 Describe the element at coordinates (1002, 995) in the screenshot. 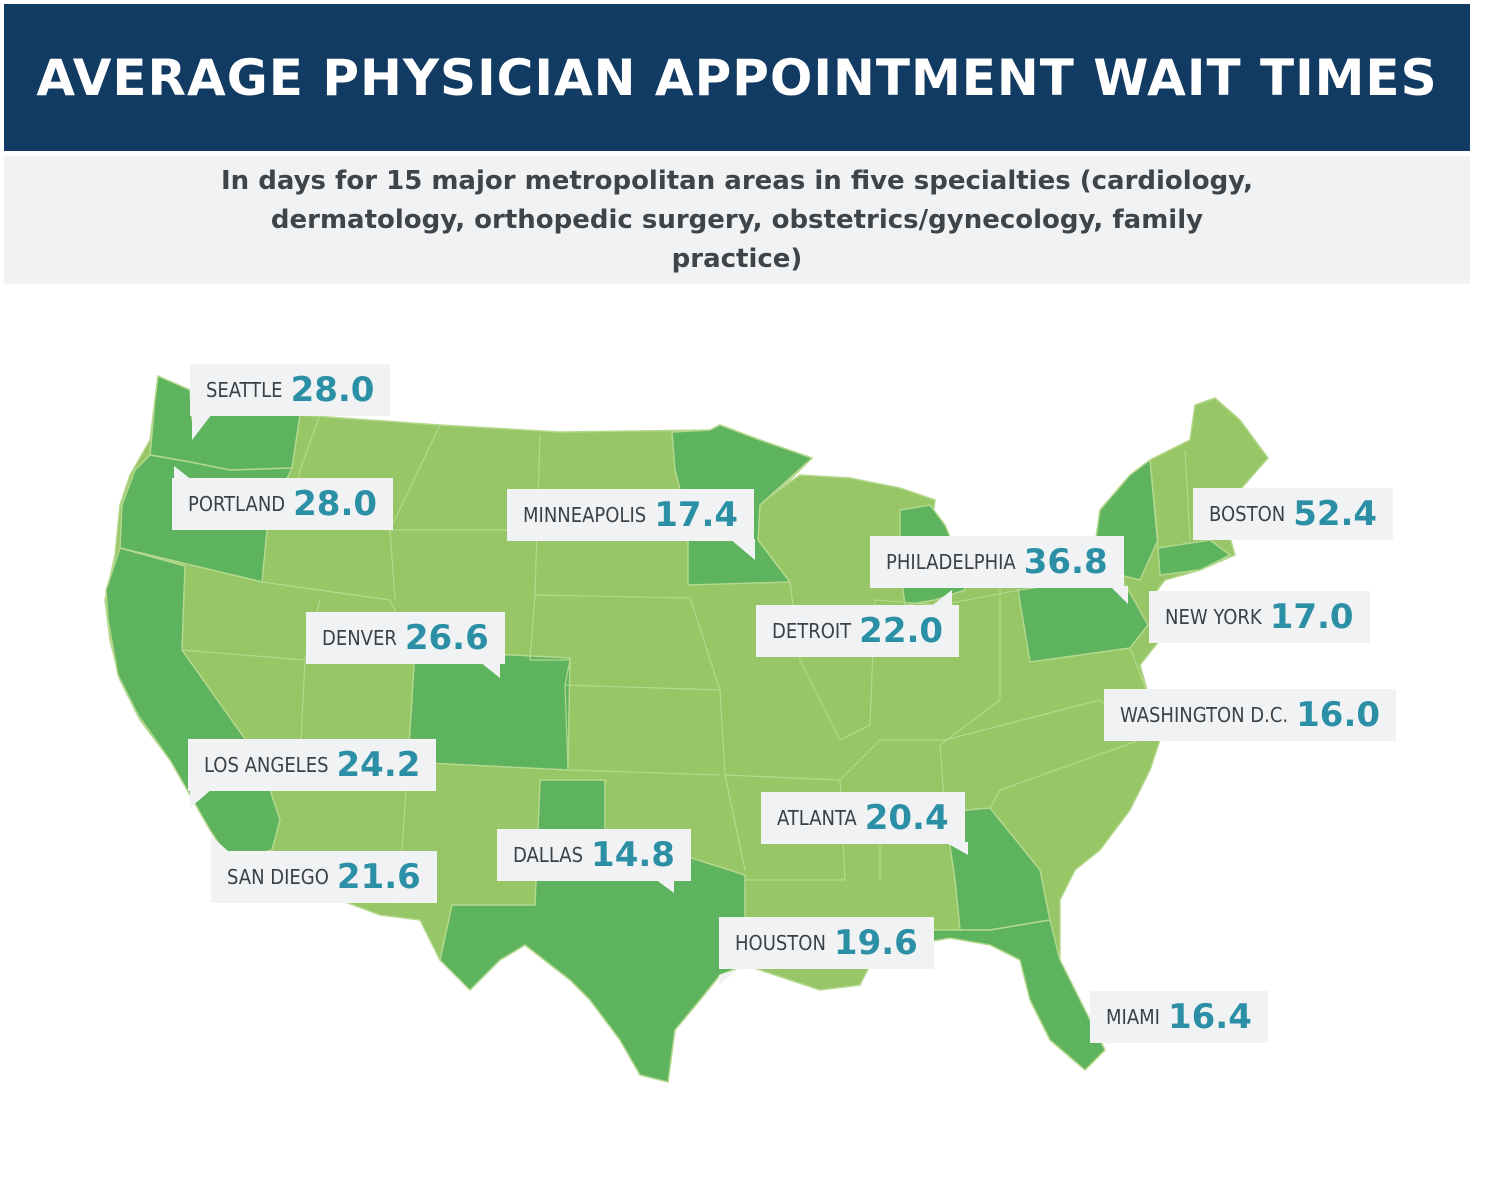

I see `state-florida` at that location.